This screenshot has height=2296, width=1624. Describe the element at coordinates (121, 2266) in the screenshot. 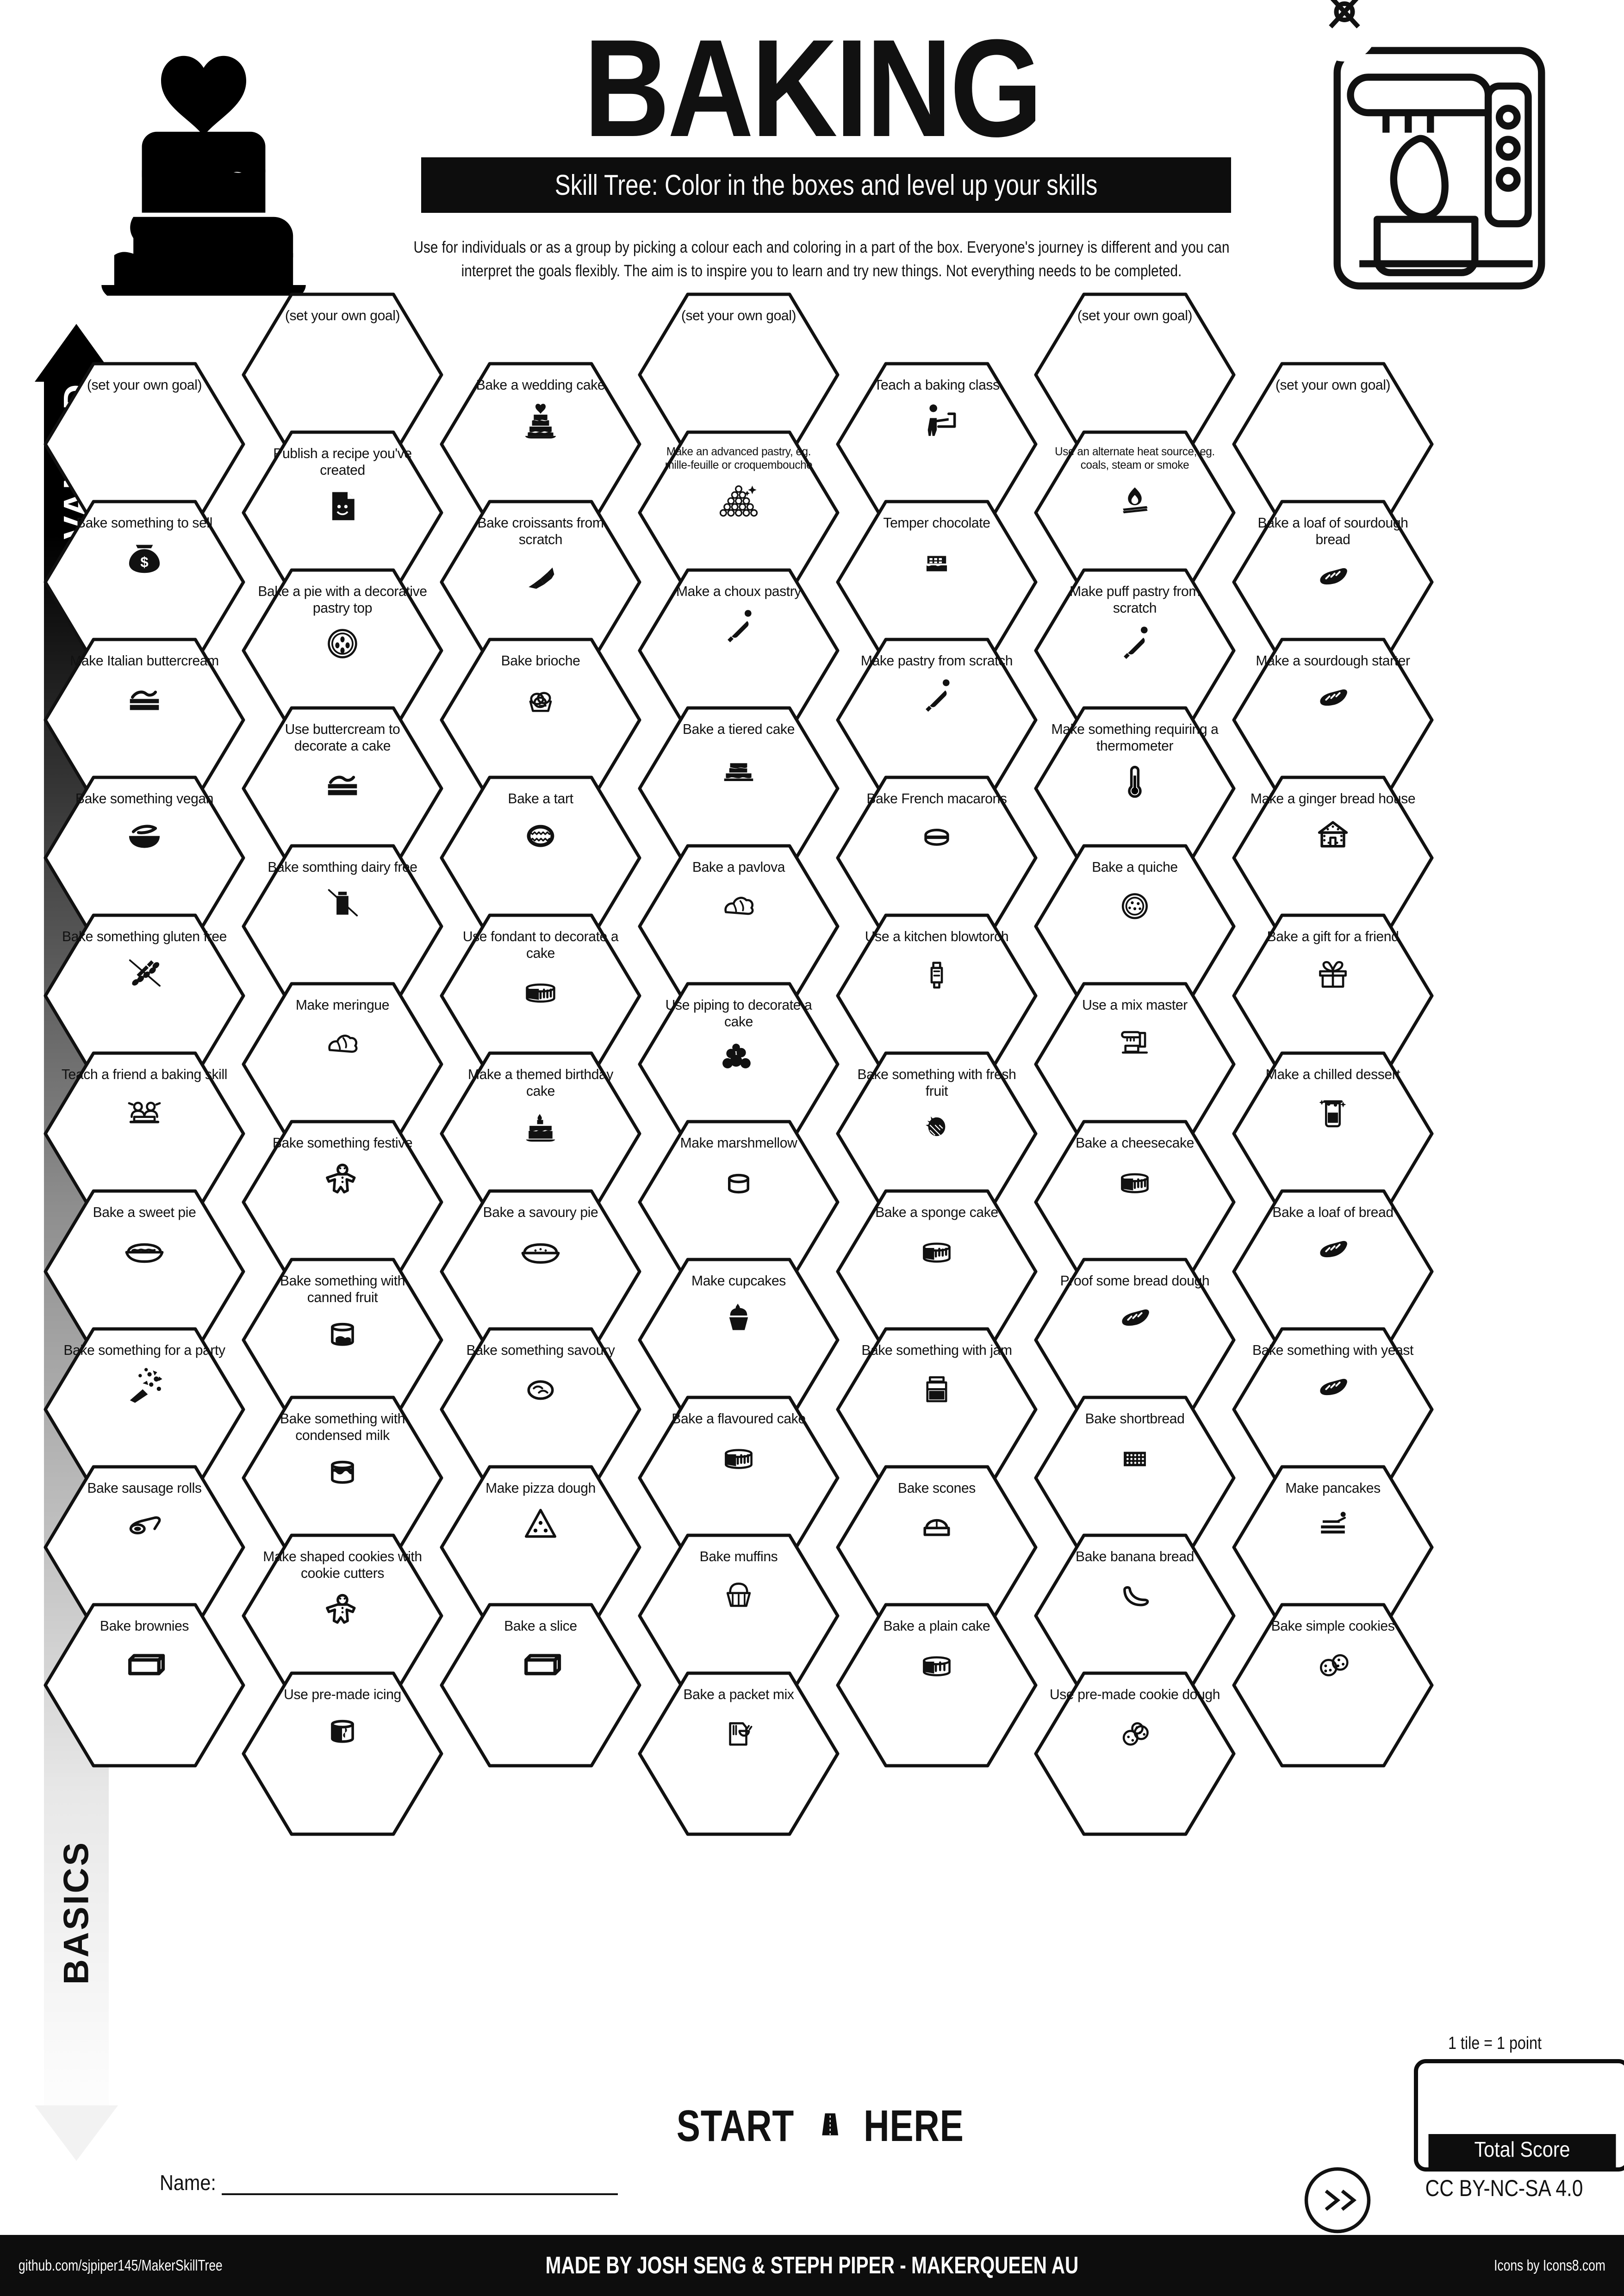

I see `github-link: github.com/sjpiper145/MakerSkillTree` at that location.